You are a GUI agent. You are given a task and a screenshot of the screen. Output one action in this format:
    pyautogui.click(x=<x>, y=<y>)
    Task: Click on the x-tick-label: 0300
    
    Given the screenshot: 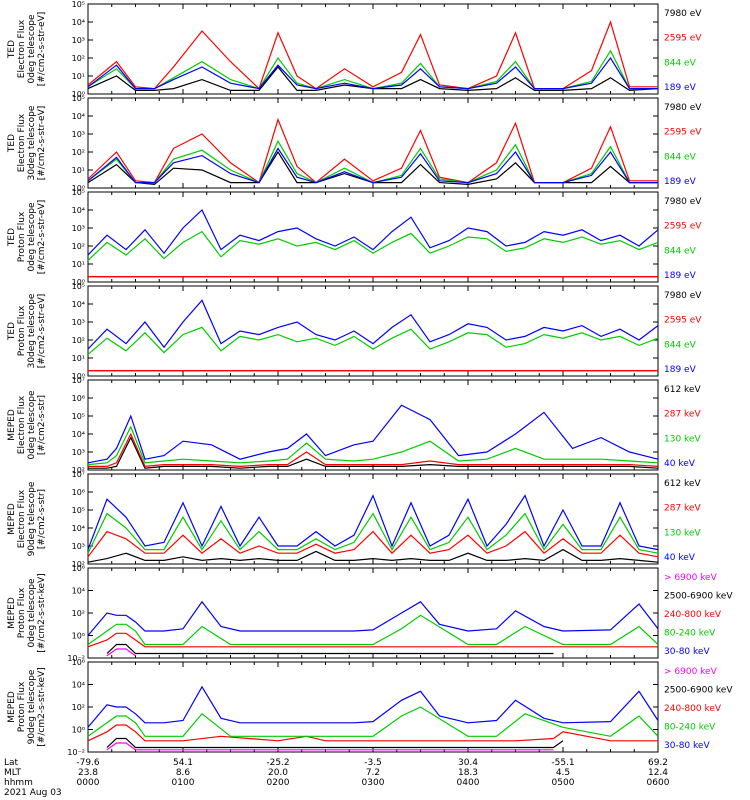 What is the action you would take?
    pyautogui.click(x=373, y=783)
    